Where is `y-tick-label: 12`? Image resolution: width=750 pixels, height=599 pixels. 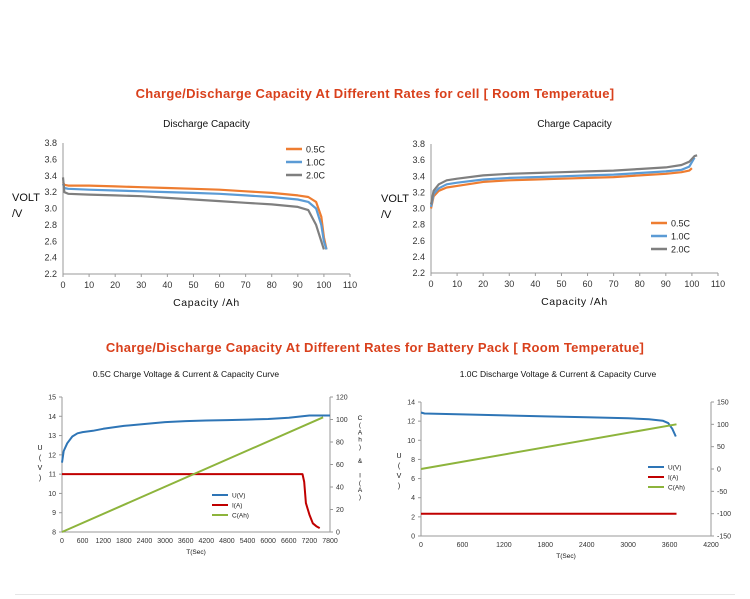 y-tick-label: 12 is located at coordinates (52, 455).